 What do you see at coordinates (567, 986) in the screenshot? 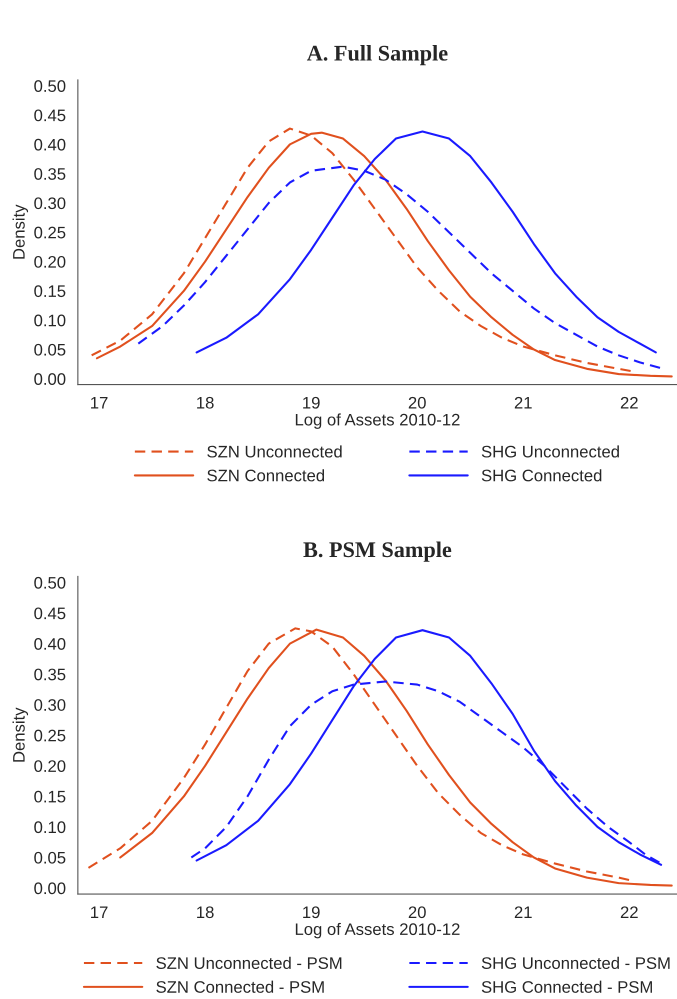
I see `legend-label: SHG Connected - PSM` at bounding box center [567, 986].